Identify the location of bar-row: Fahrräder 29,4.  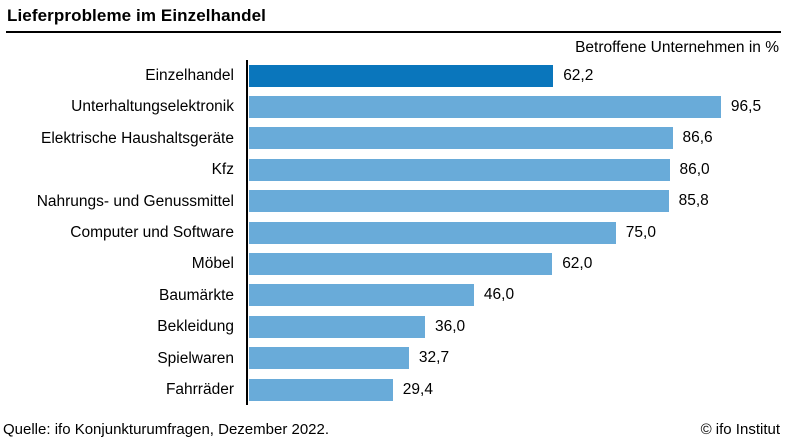
(393, 389).